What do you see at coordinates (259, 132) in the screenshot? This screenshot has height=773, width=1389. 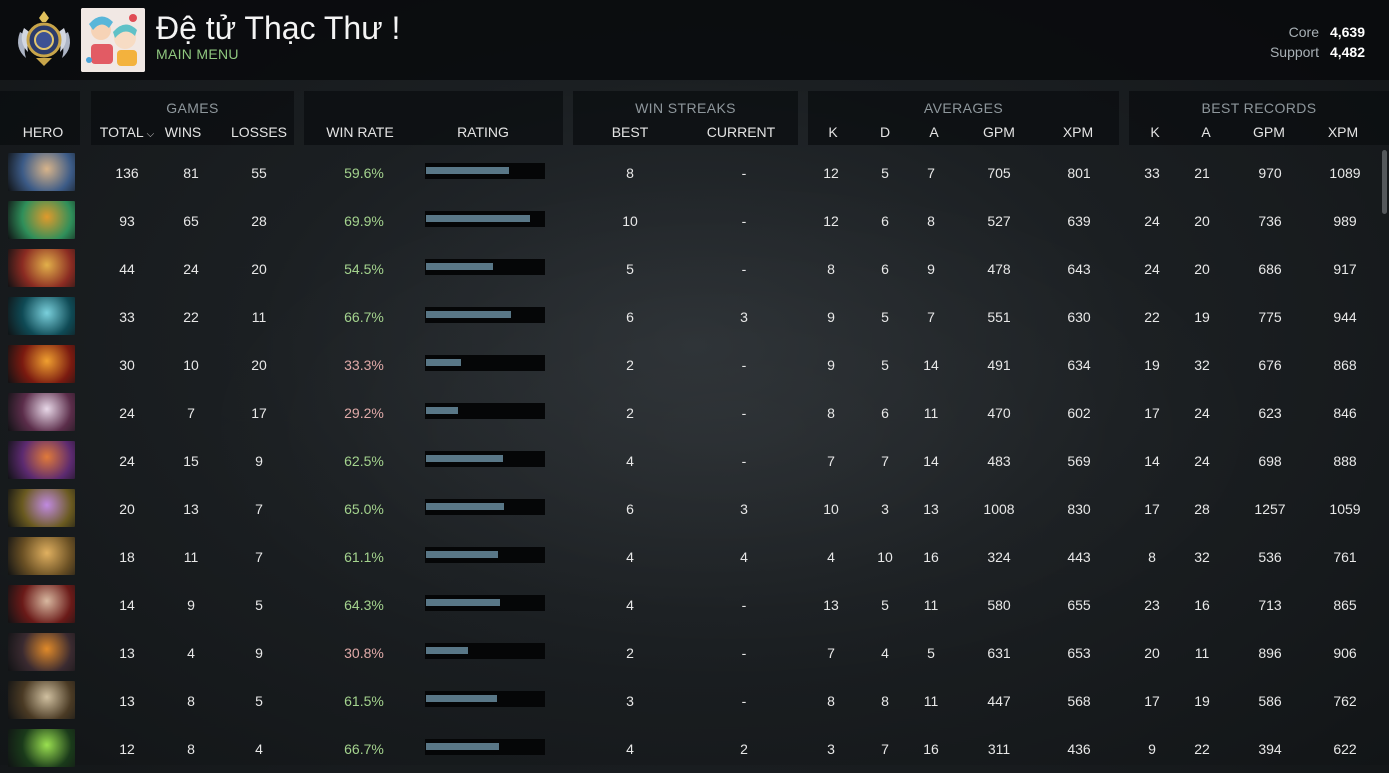 I see `col-head-losses: LOSSES` at bounding box center [259, 132].